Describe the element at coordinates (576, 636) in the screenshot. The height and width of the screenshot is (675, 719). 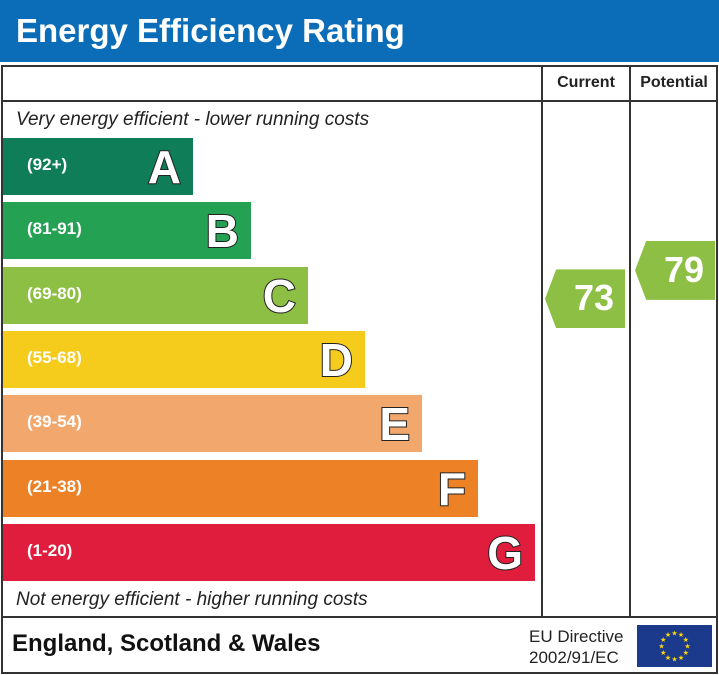
I see `eu-directive-line1: EU Directive` at that location.